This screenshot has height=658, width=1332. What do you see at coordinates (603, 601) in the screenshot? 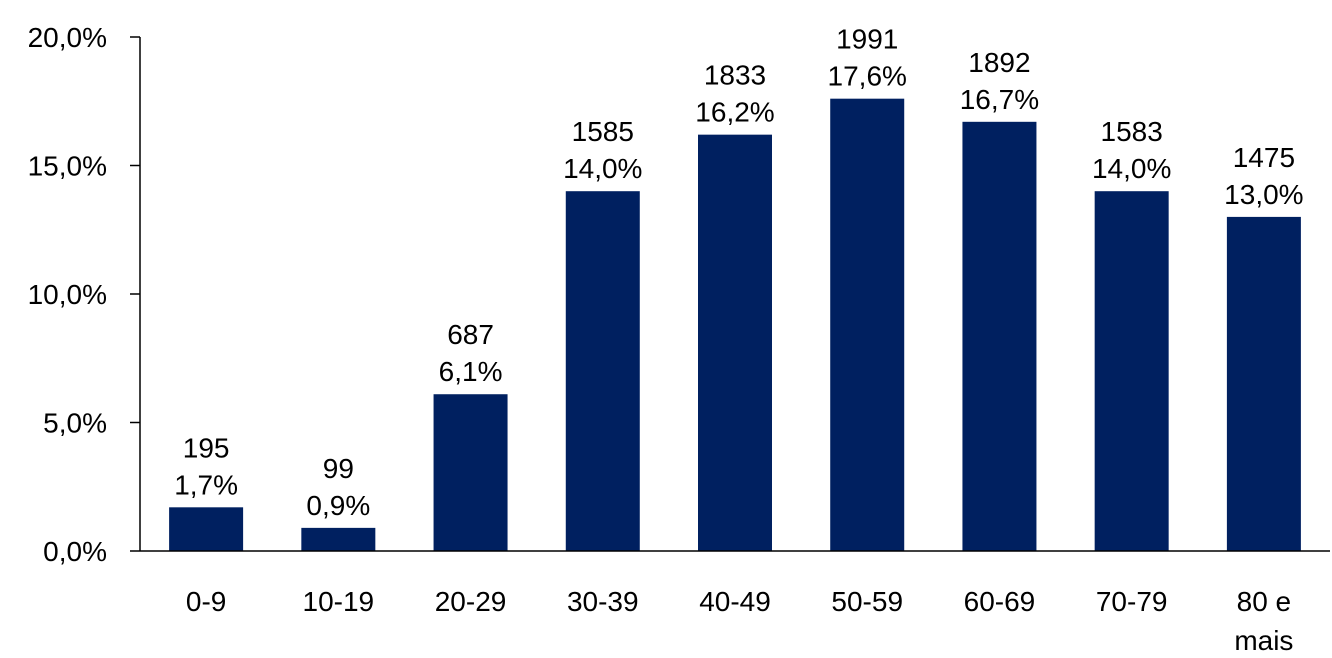
I see `x-category-label: 30-39` at bounding box center [603, 601].